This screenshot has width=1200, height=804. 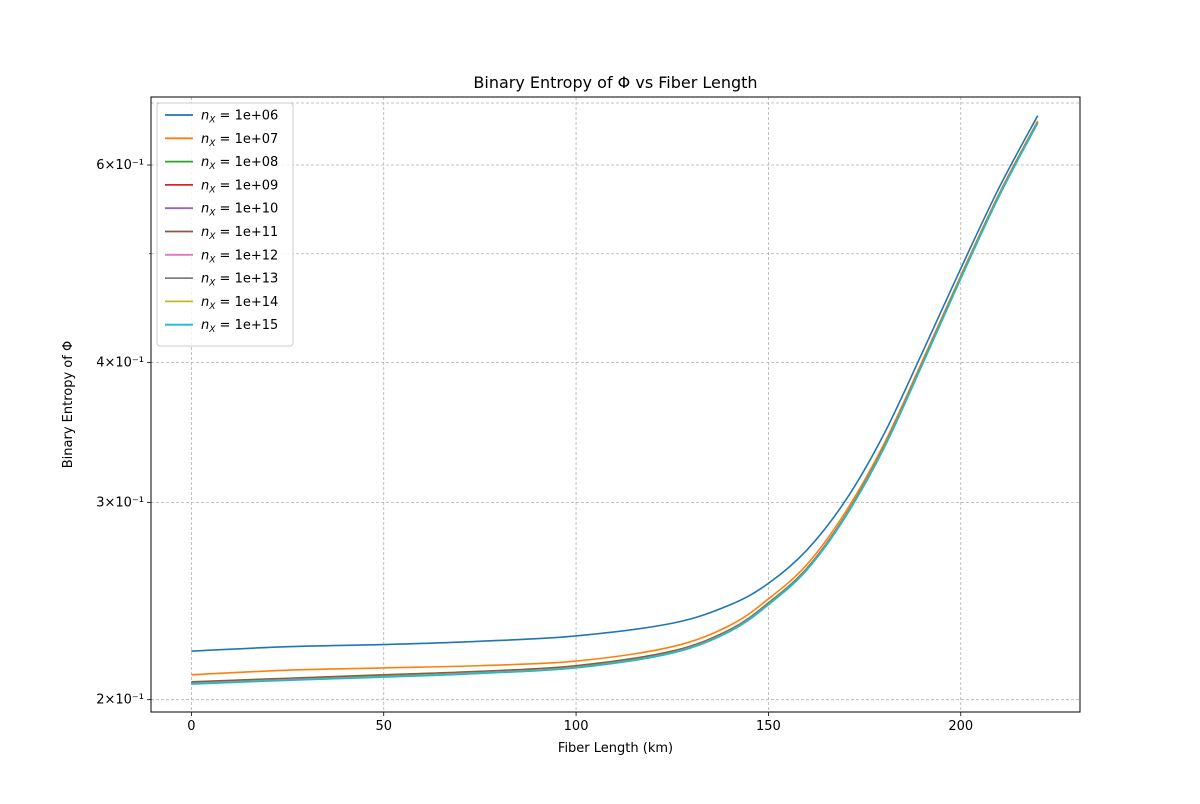 I want to click on legend-entry-1e+11: nX = 1e+11, so click(x=239, y=233).